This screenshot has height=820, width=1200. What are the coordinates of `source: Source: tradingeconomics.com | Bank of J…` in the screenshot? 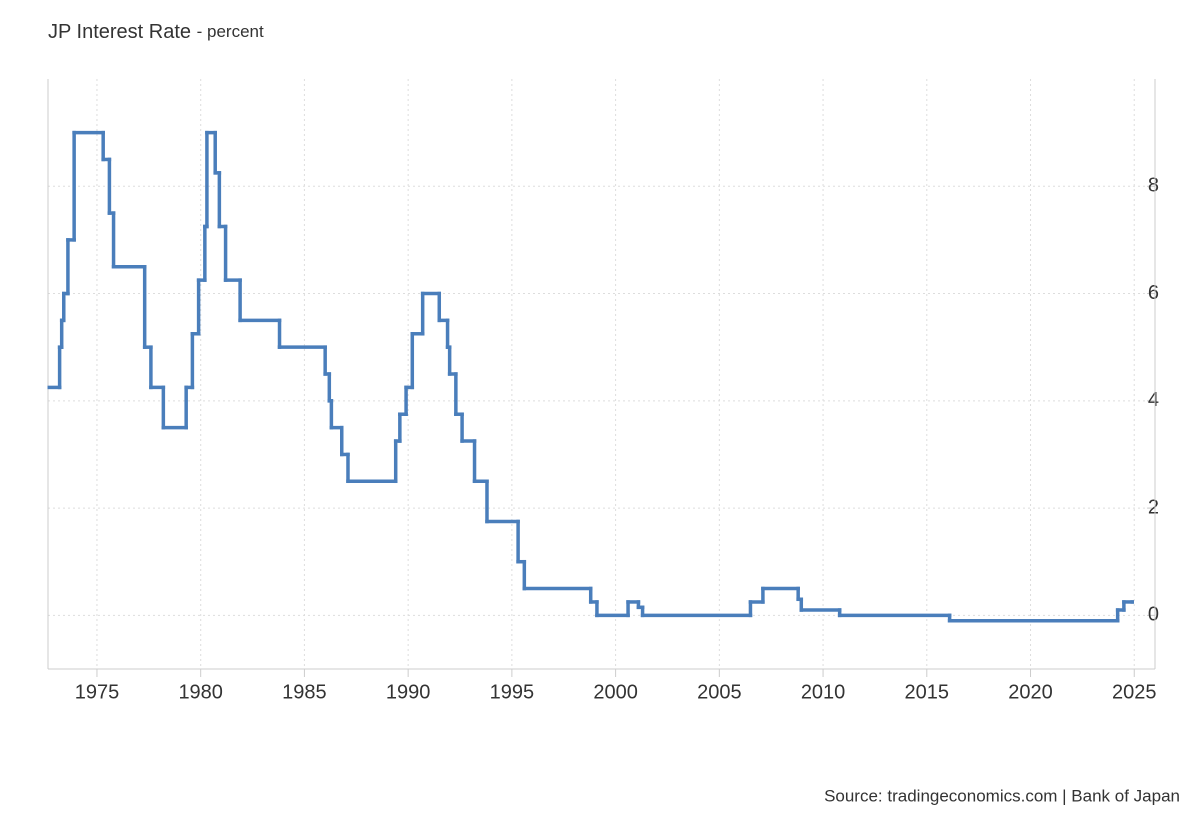 It's located at (1002, 795).